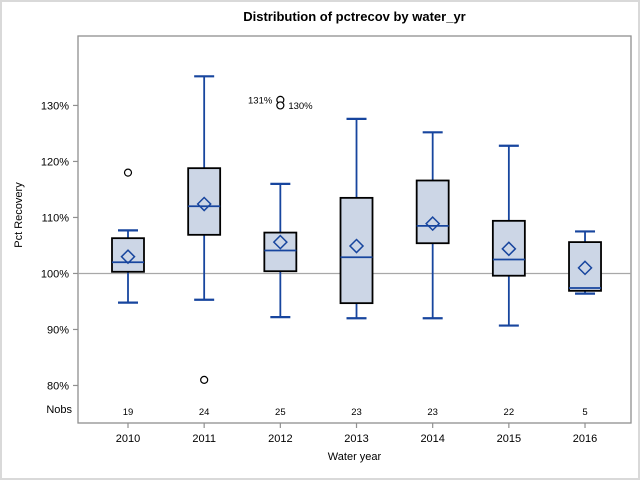 This screenshot has width=640, height=480. I want to click on box-group-2013: 23 2013, so click(356, 281).